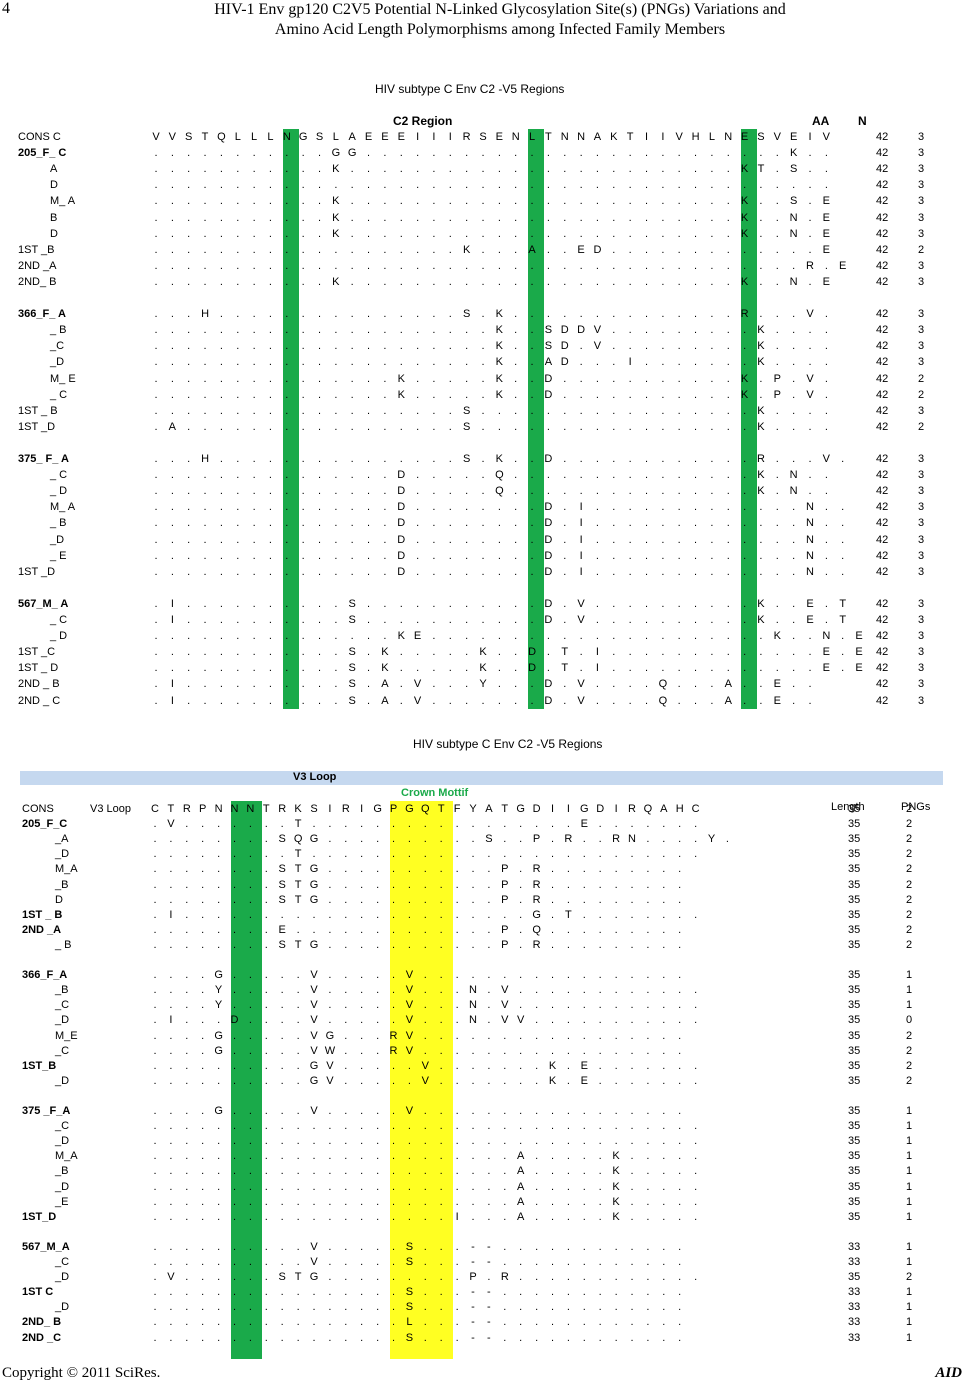 The image size is (964, 1386). What do you see at coordinates (66, 1156) in the screenshot?
I see `row-label: M_A` at bounding box center [66, 1156].